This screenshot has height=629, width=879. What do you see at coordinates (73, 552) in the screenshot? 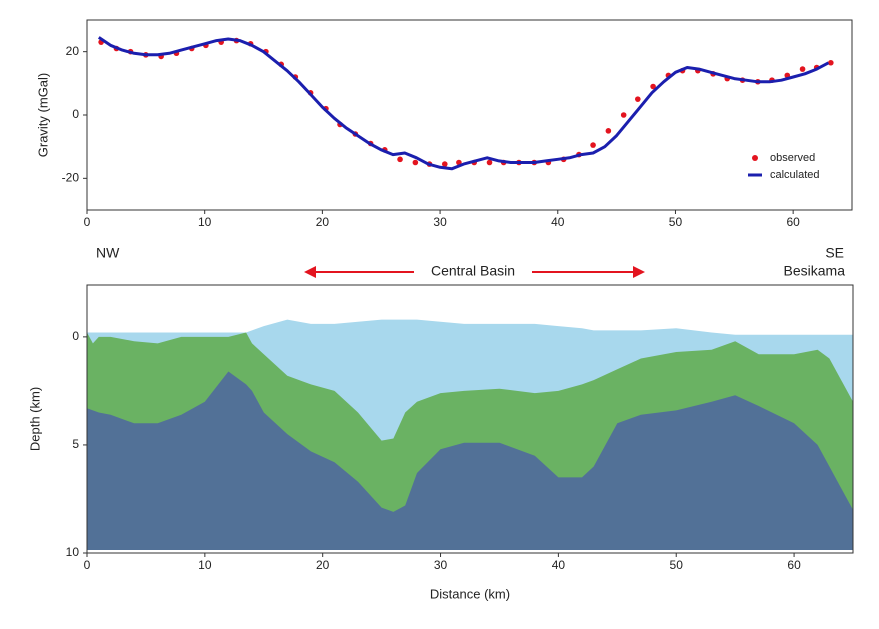
I see `y-tick-label: 10` at bounding box center [73, 552].